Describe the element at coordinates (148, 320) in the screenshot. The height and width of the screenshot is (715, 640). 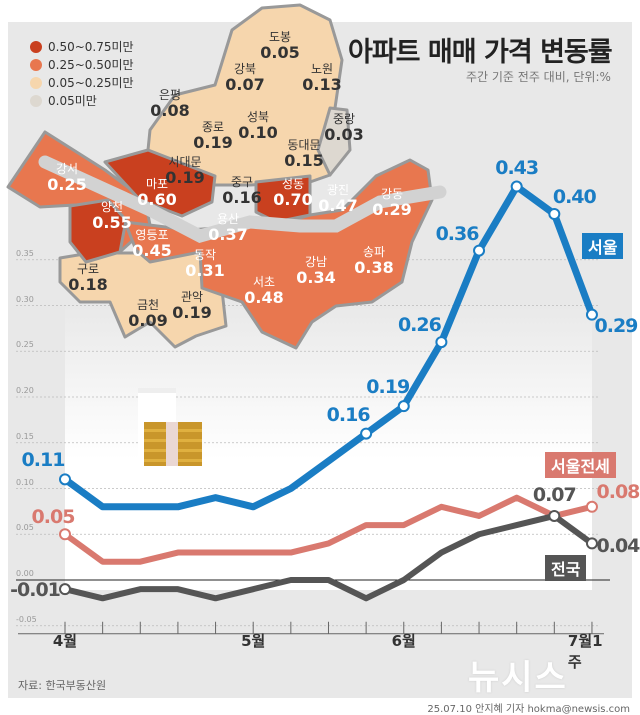
I see `district-value: 0.09` at that location.